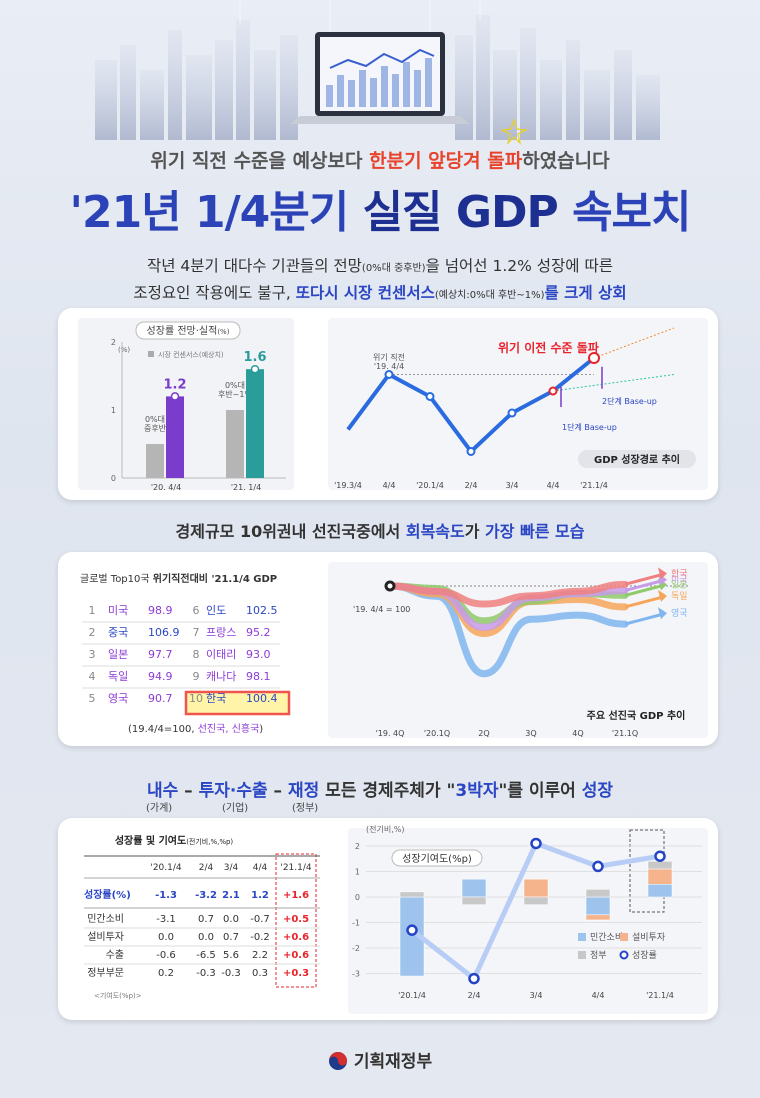 This screenshot has width=760, height=1098. Describe the element at coordinates (174, 840) in the screenshot. I see `contrib-table-title: 성장률 및 기여도(전기비,%,%p)` at that location.